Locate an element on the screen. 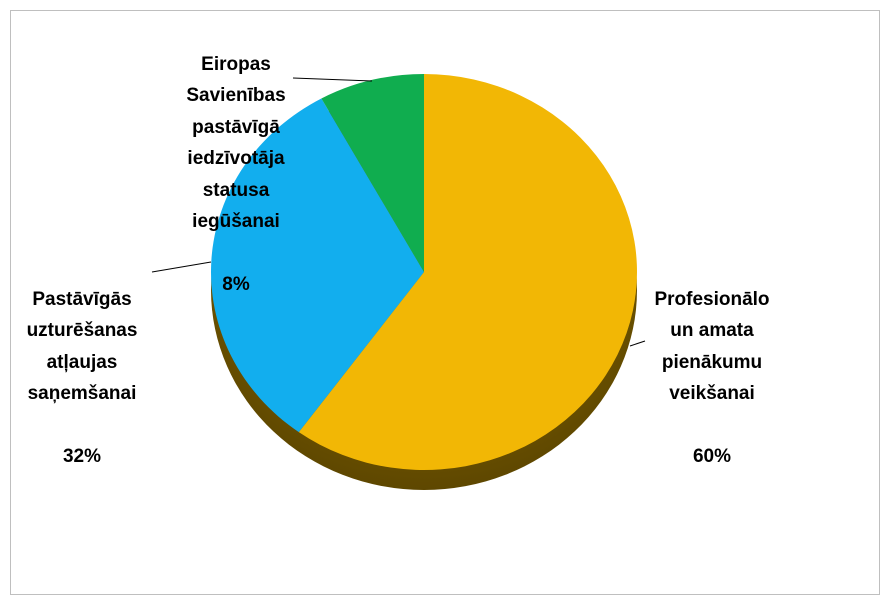  value-label: 8% is located at coordinates (236, 284).